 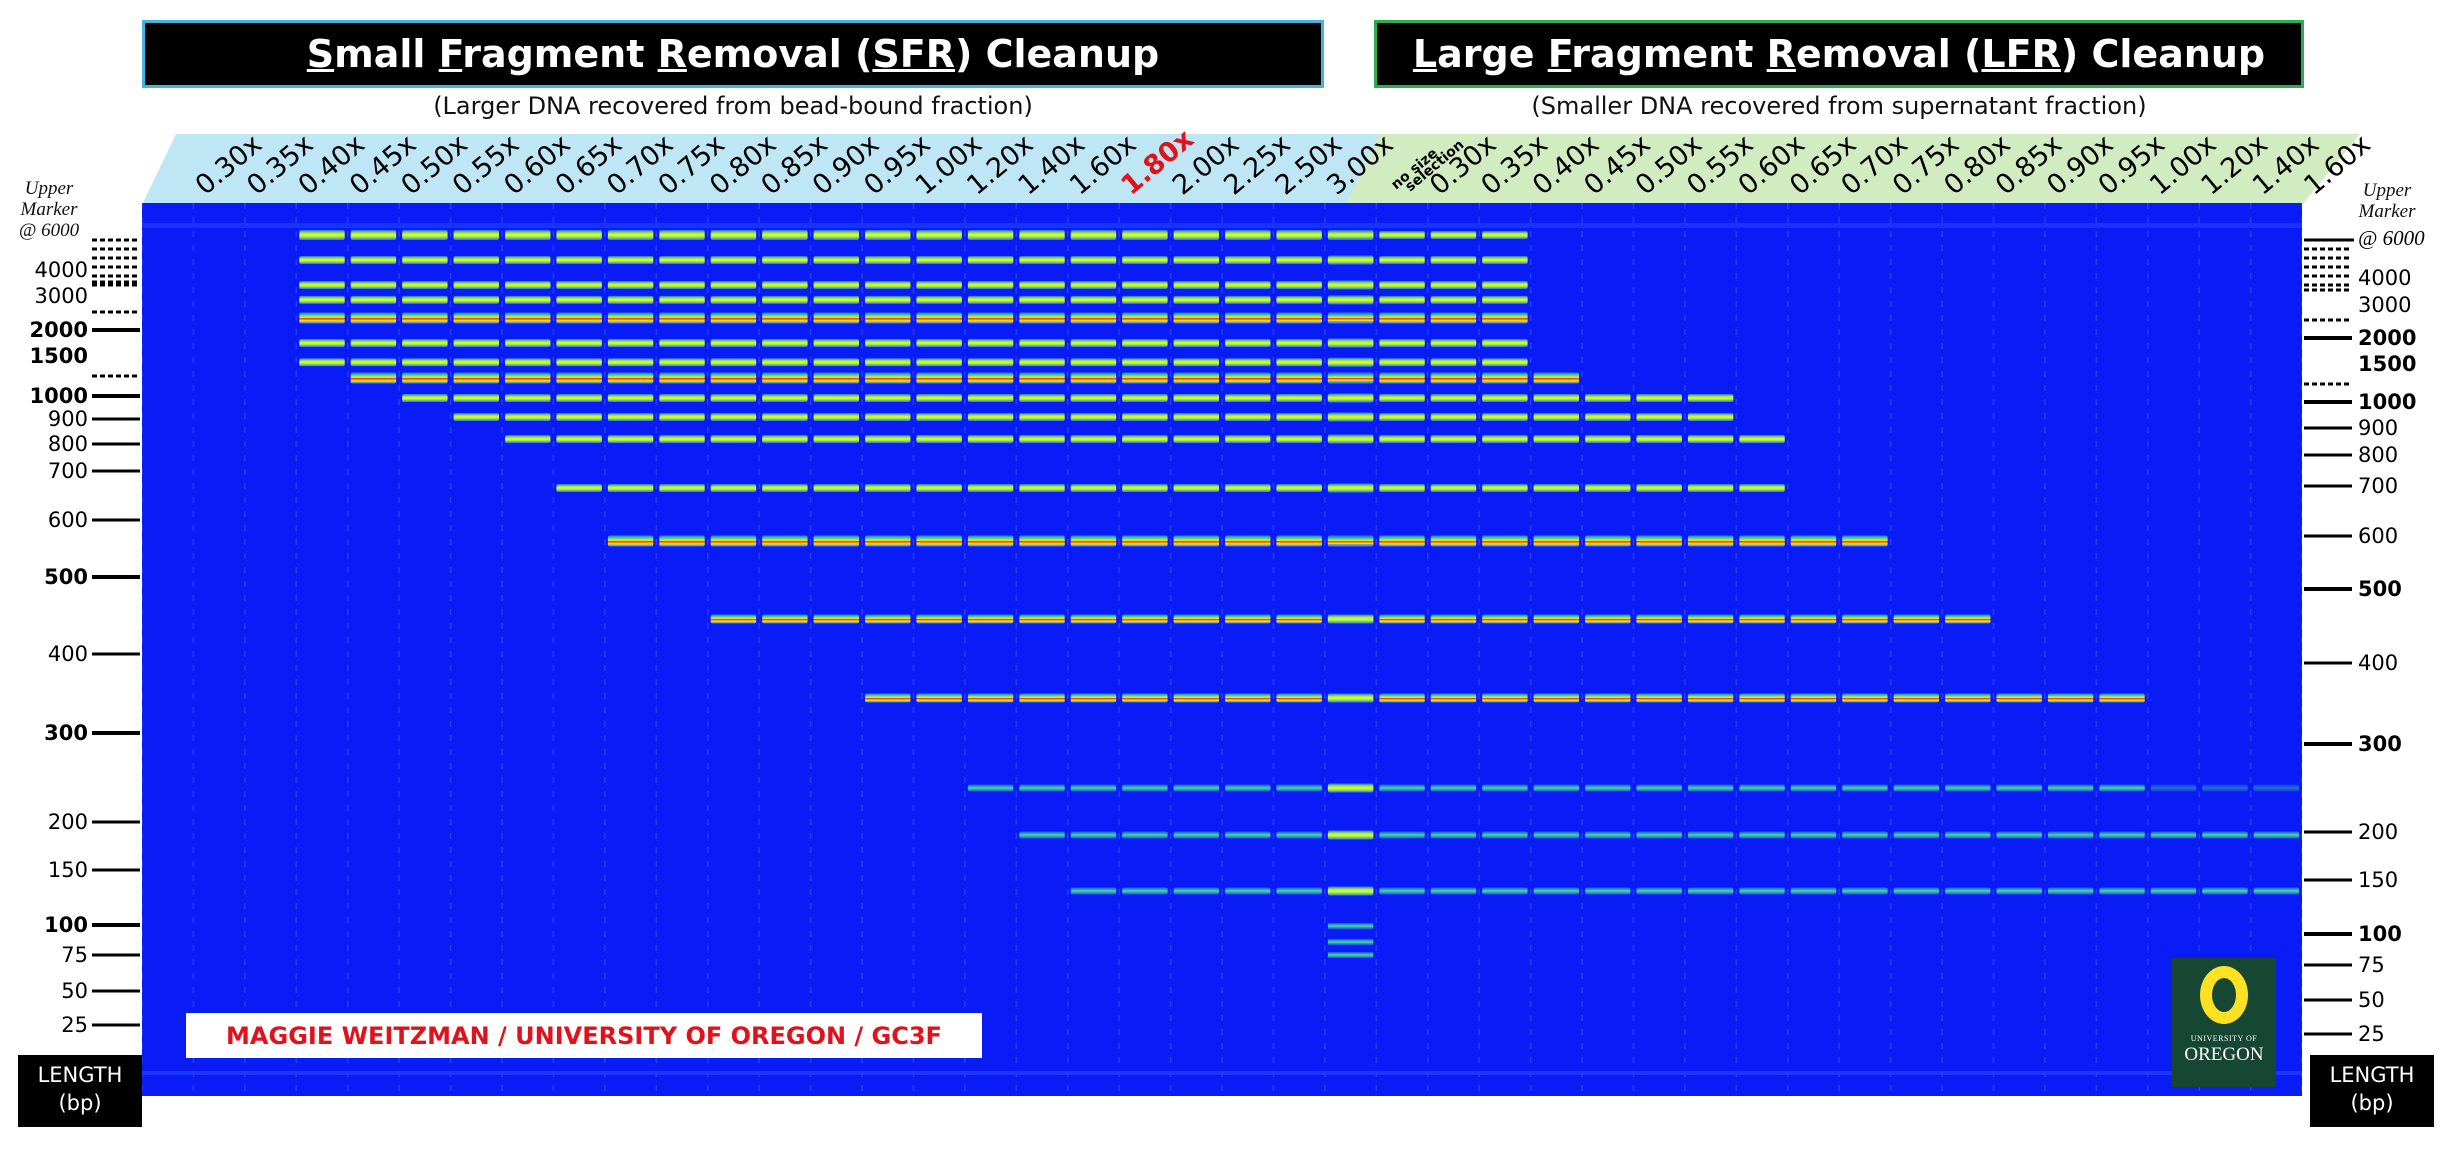 I want to click on lfr-title: Large Fragment Removal (LFR) Cleanup, so click(x=1839, y=54).